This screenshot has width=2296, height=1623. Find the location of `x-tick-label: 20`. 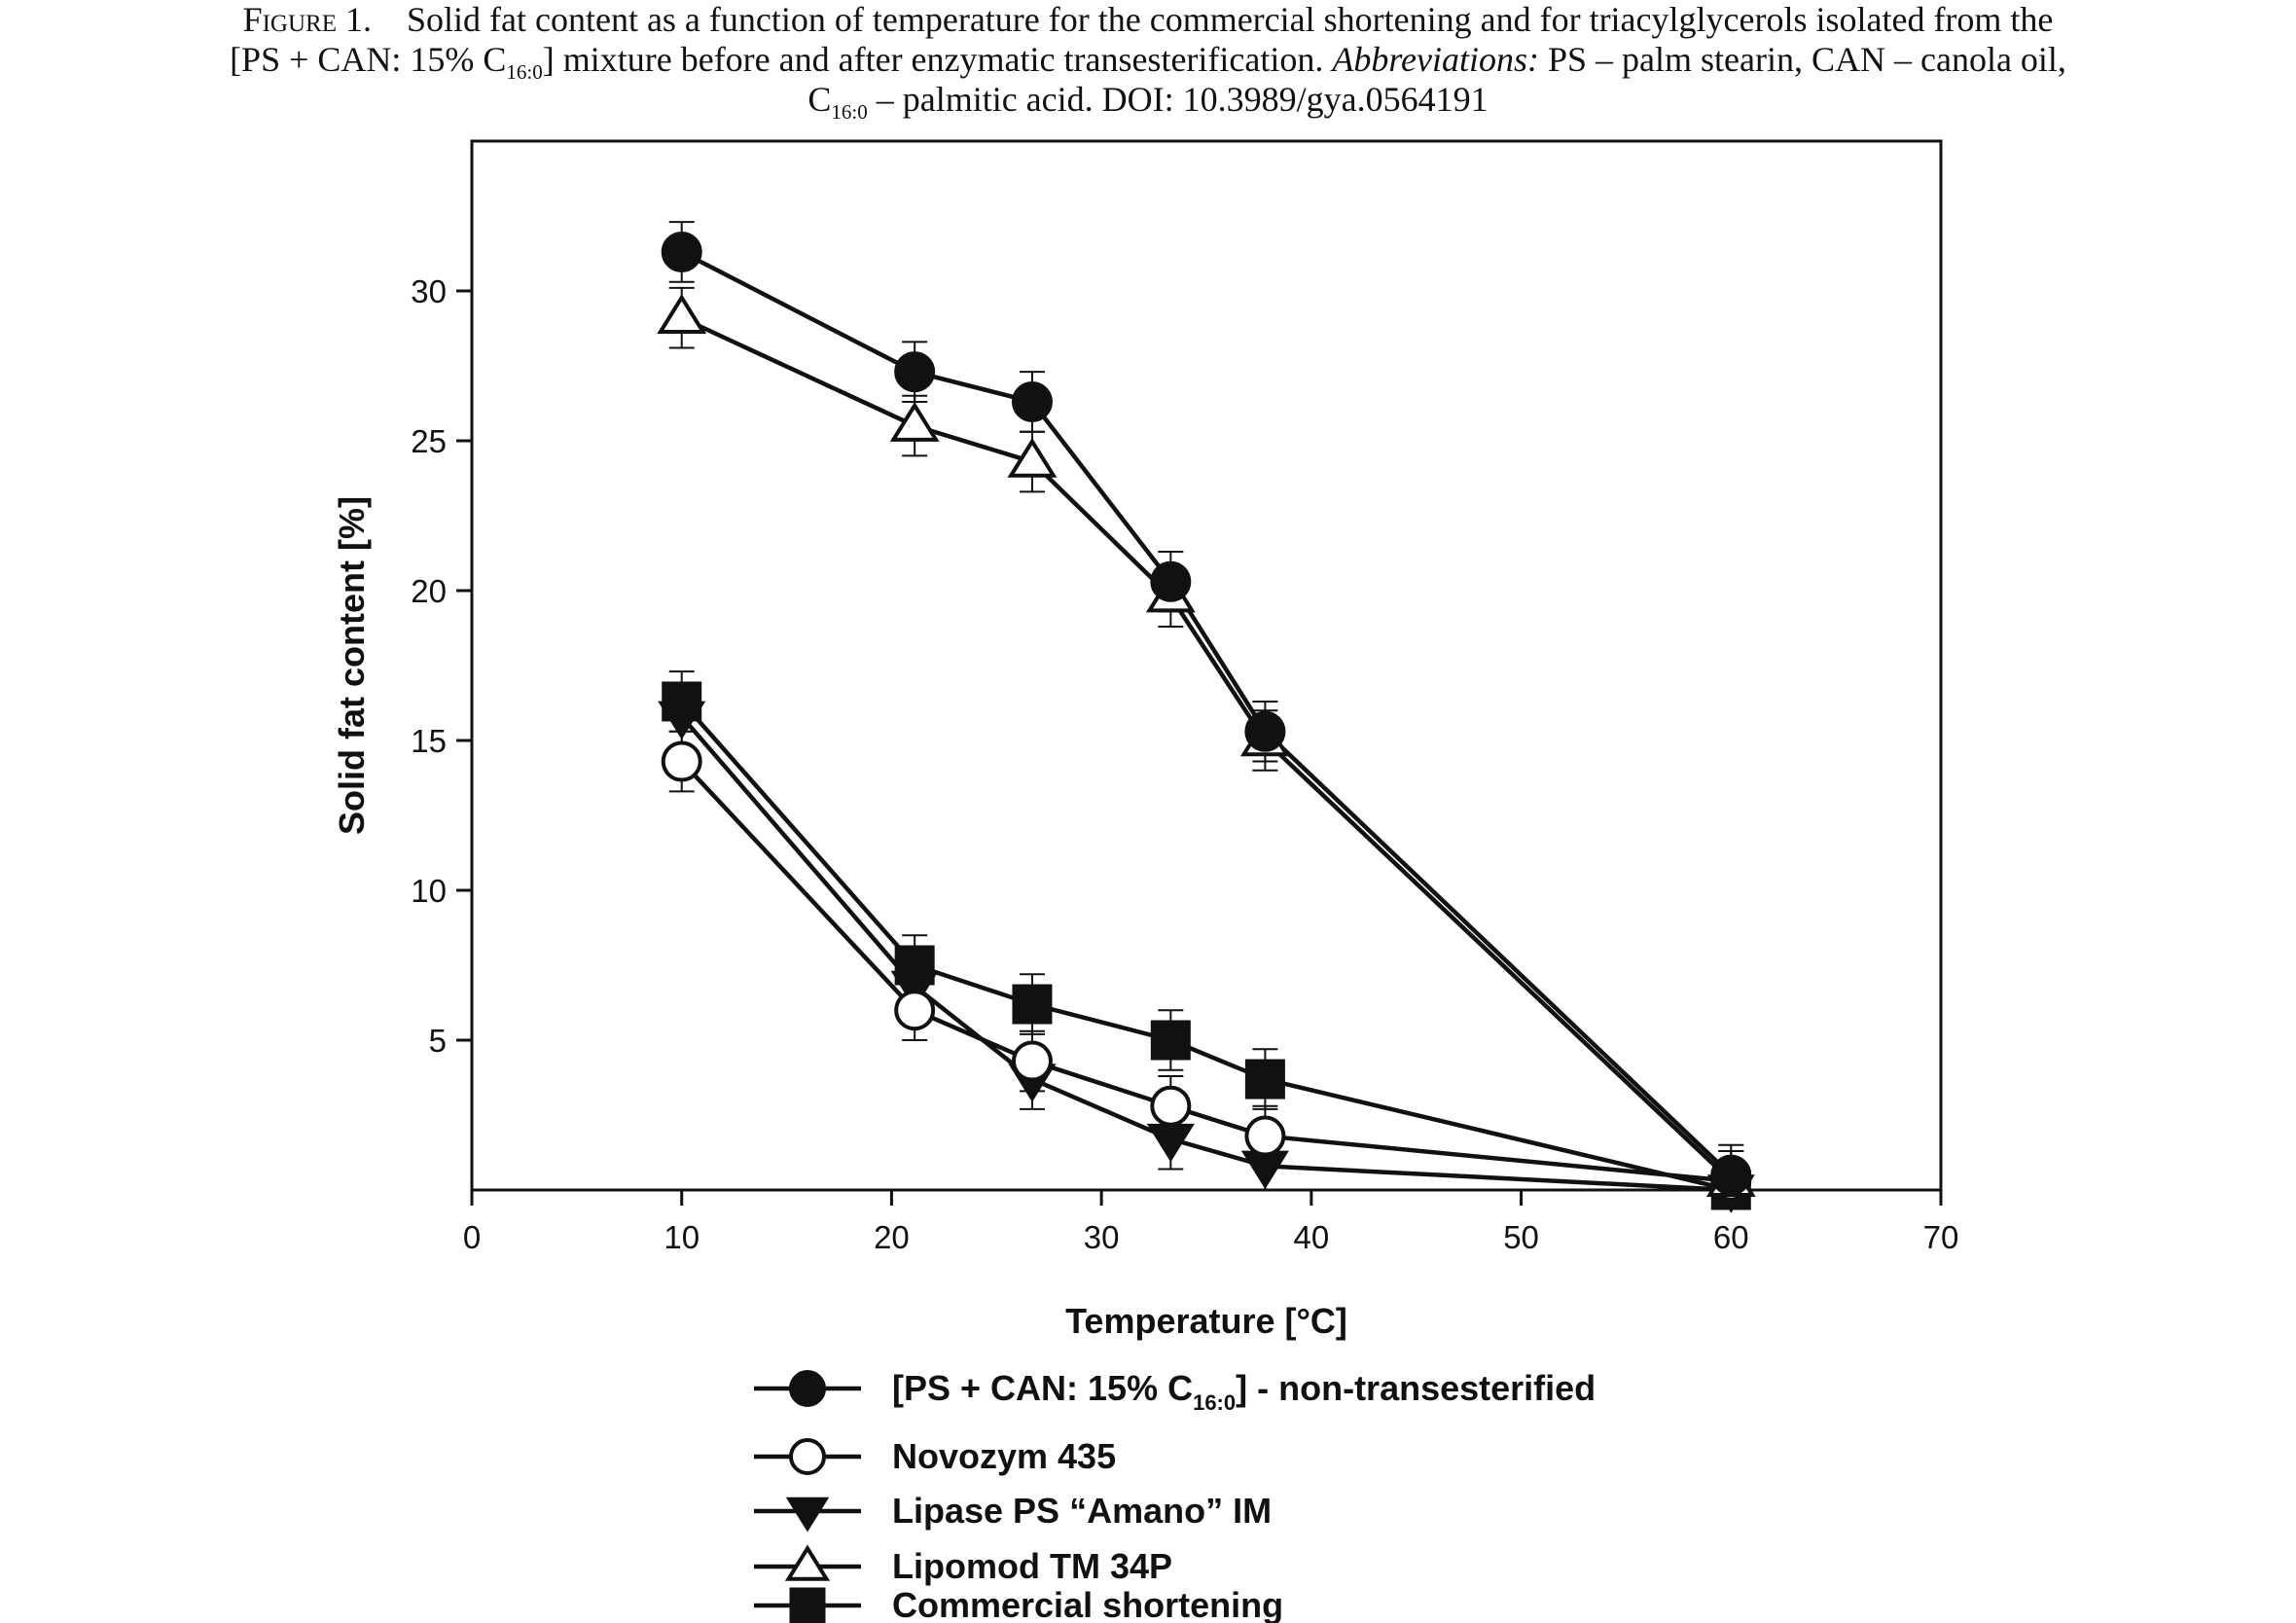

x-tick-label: 20 is located at coordinates (892, 1237).